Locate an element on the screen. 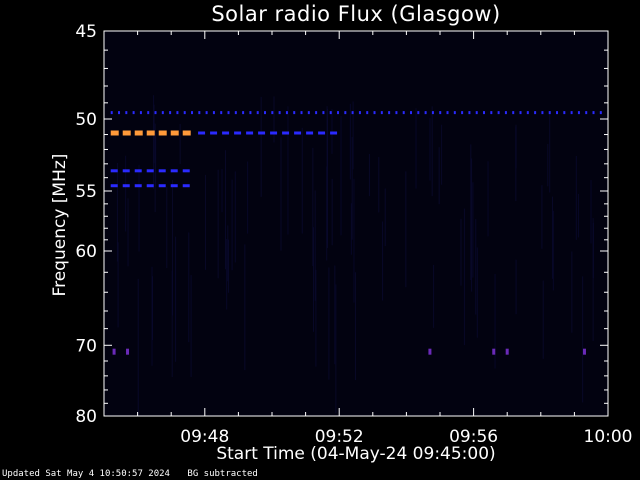 Image resolution: width=640 pixels, height=480 pixels. x-tick-label: 10:00 is located at coordinates (608, 437).